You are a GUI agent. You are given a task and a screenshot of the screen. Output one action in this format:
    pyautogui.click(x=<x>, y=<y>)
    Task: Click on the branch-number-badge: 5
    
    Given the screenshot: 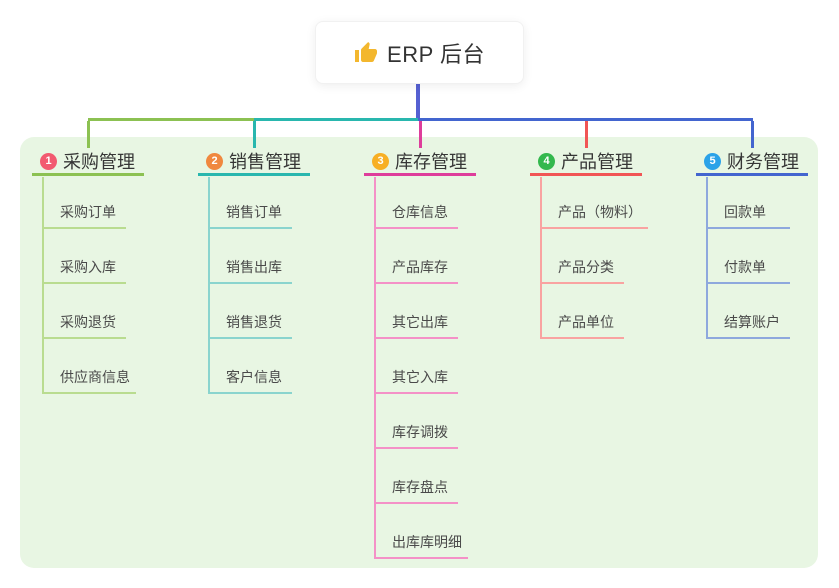 What is the action you would take?
    pyautogui.click(x=712, y=161)
    